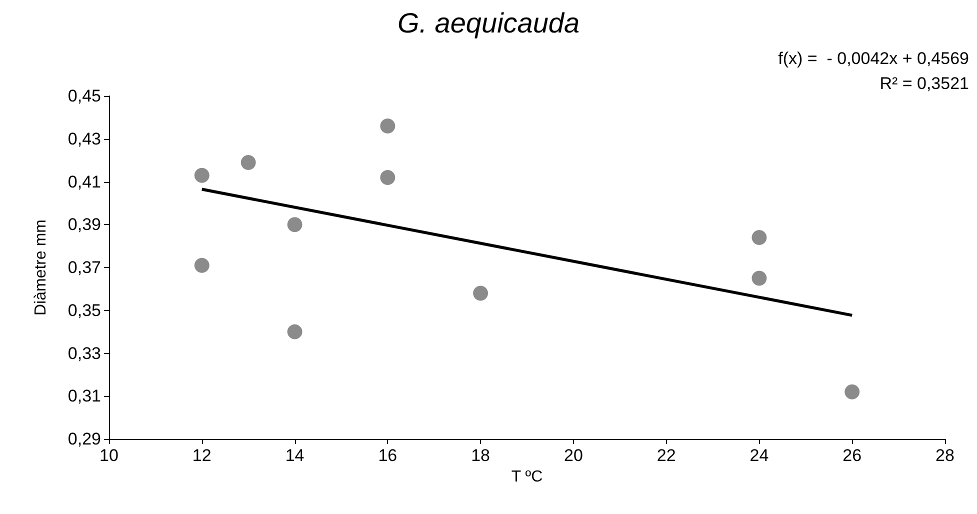 Image resolution: width=977 pixels, height=514 pixels. Describe the element at coordinates (84, 439) in the screenshot. I see `y-tick-label: 0,29` at that location.